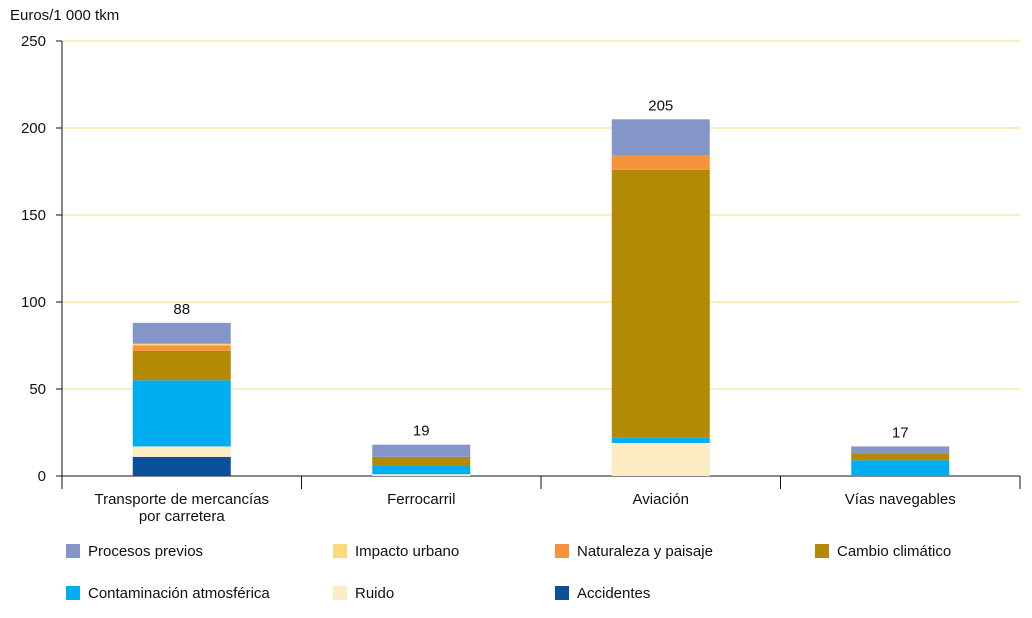 Image resolution: width=1032 pixels, height=618 pixels. What do you see at coordinates (421, 431) in the screenshot?
I see `bar-total-label: 19` at bounding box center [421, 431].